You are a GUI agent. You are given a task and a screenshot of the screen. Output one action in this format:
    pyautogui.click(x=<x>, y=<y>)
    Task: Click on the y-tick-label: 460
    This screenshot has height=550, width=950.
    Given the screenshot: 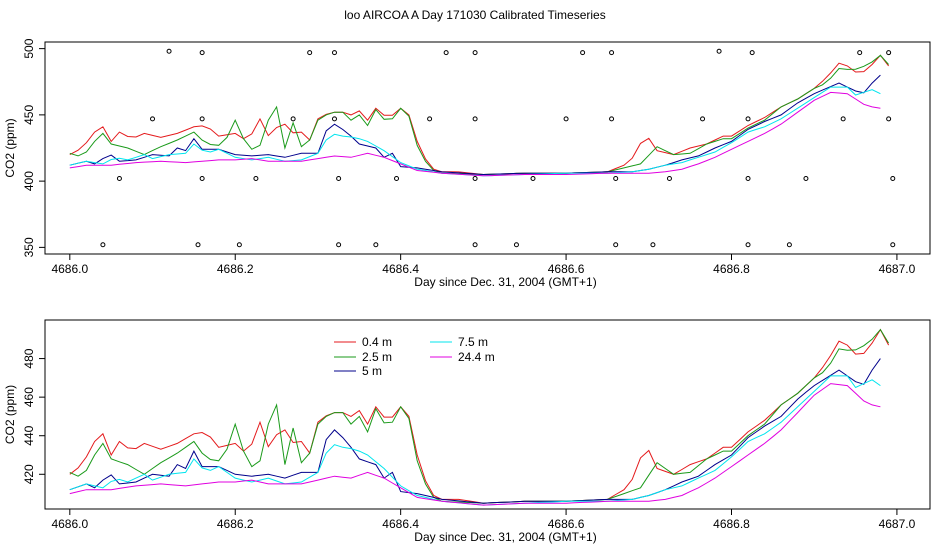 What is the action you would take?
    pyautogui.click(x=29, y=397)
    